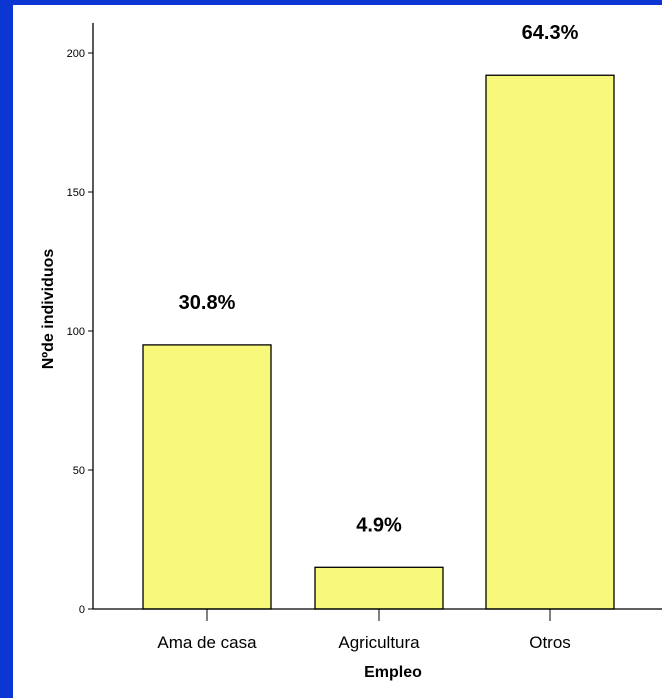  I want to click on y-tick-label: 50, so click(79, 471).